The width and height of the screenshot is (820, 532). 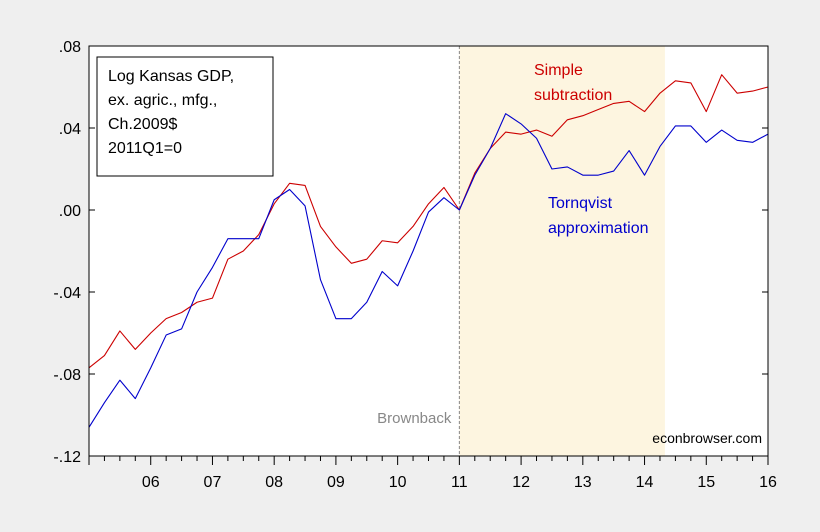 What do you see at coordinates (336, 482) in the screenshot?
I see `x-tick-label: 09` at bounding box center [336, 482].